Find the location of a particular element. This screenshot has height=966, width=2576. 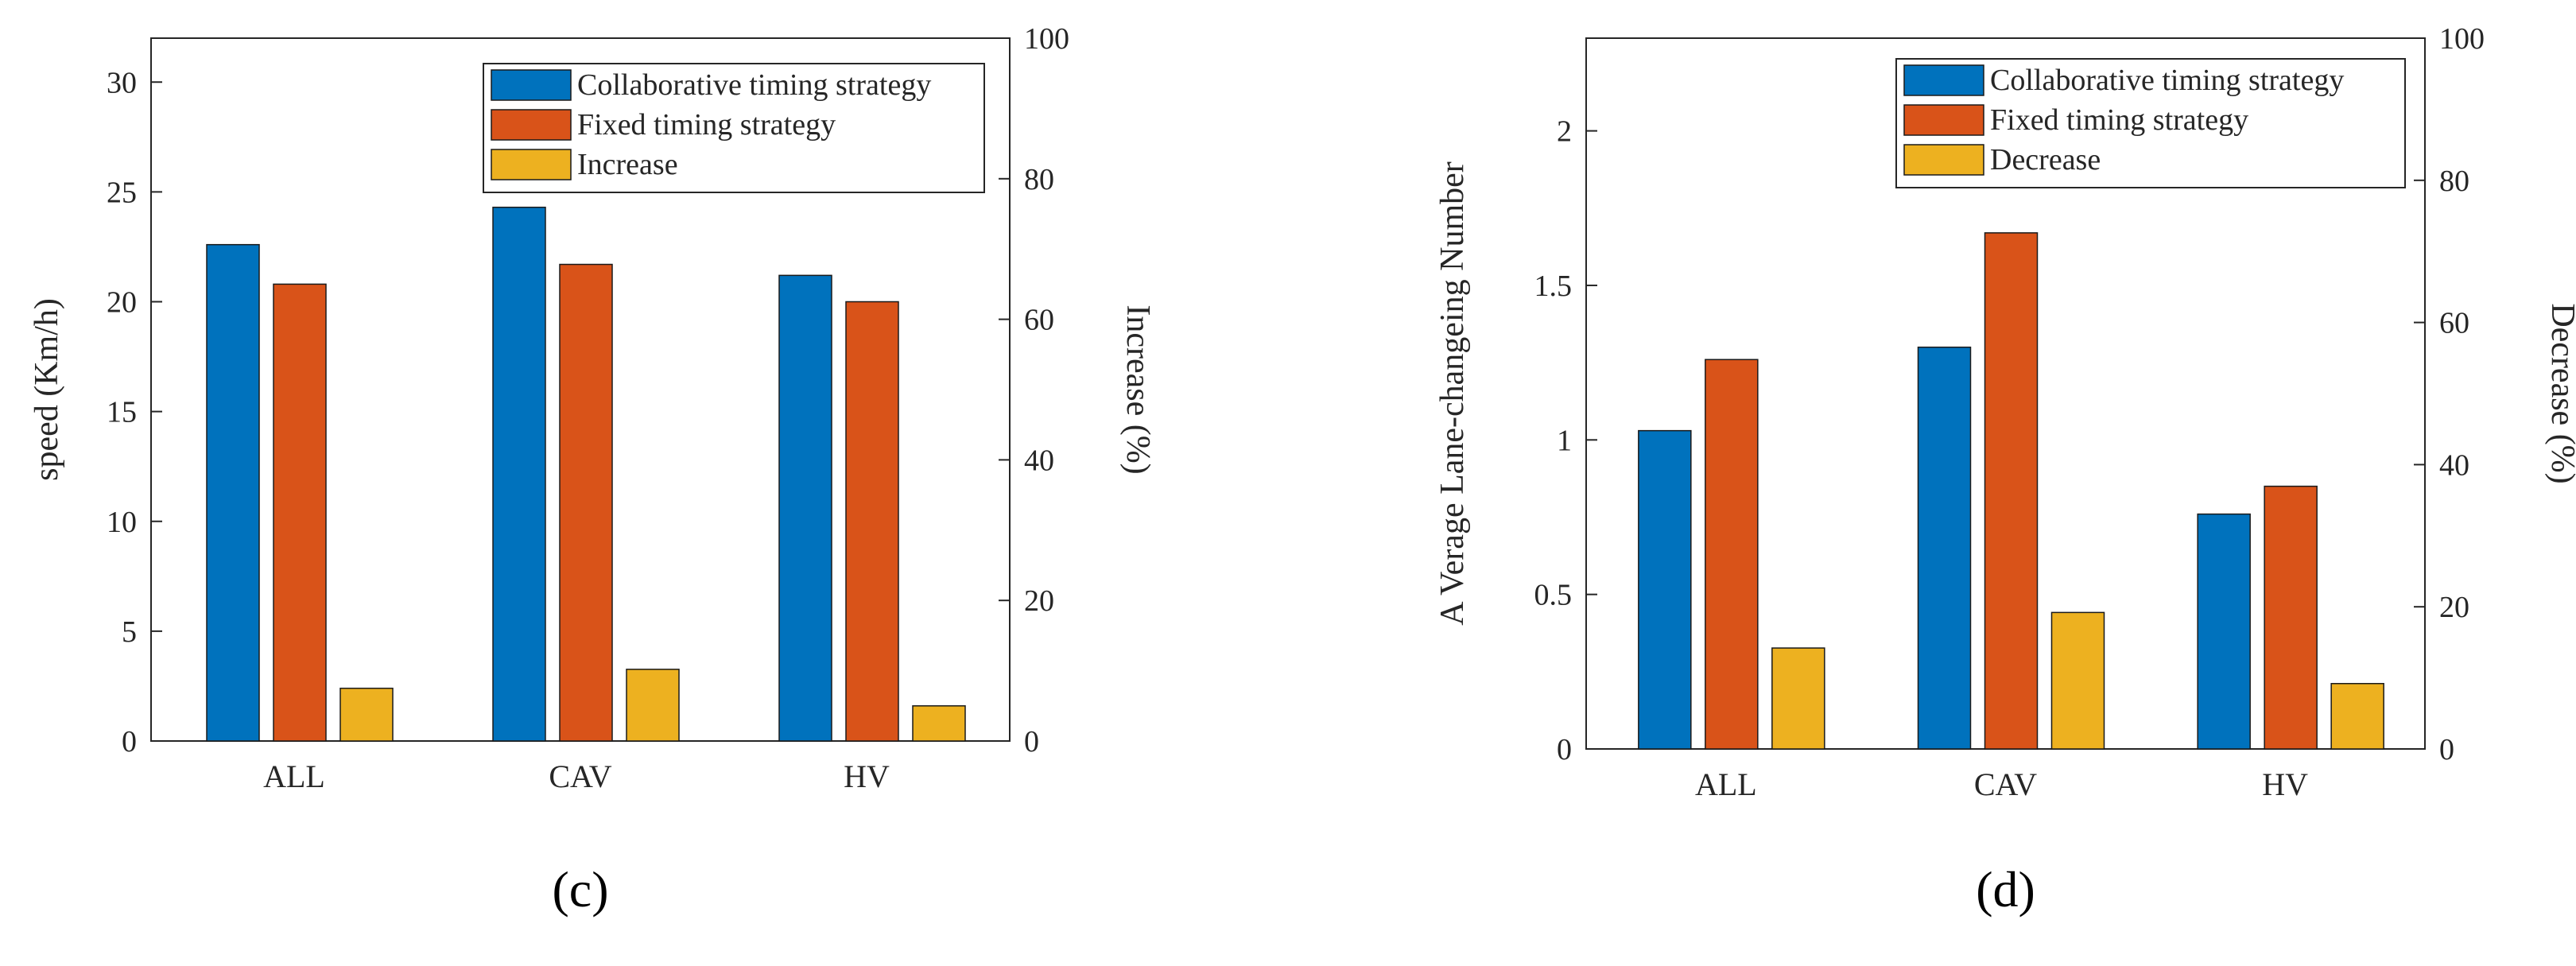

bar-d-collaborative-timing-strategy-cav is located at coordinates (1944, 548).